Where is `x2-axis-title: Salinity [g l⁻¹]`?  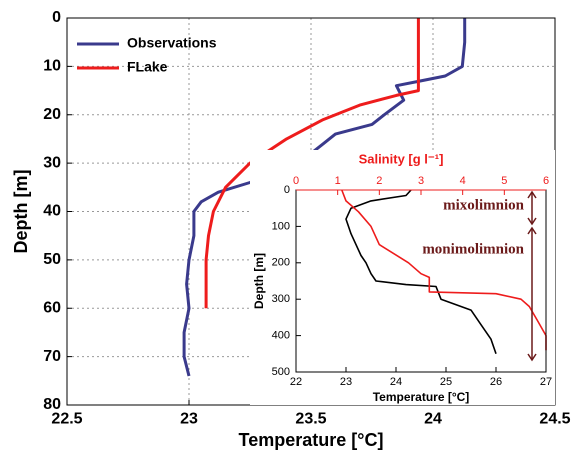
x2-axis-title: Salinity [g l⁻¹] is located at coordinates (401, 158).